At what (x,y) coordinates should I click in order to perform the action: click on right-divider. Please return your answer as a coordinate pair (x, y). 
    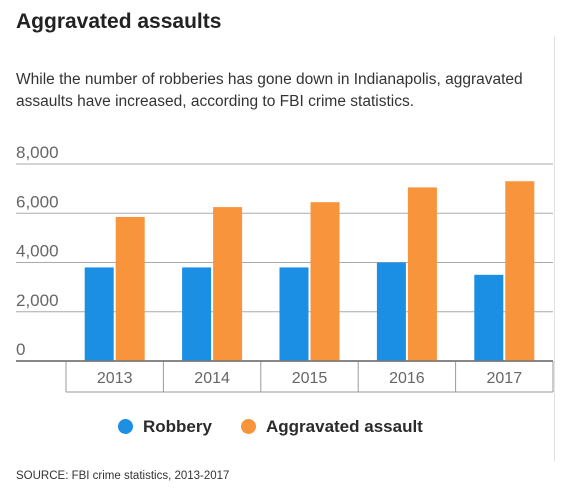
    Looking at the image, I should click on (554, 248).